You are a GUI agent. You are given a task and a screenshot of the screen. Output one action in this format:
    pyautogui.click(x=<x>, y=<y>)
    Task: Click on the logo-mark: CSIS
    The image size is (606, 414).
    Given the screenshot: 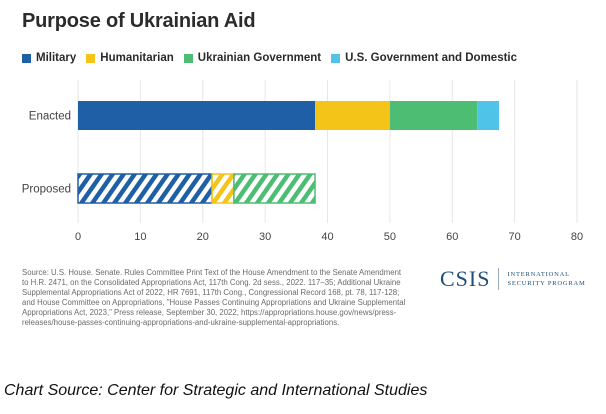 What is the action you would take?
    pyautogui.click(x=465, y=278)
    